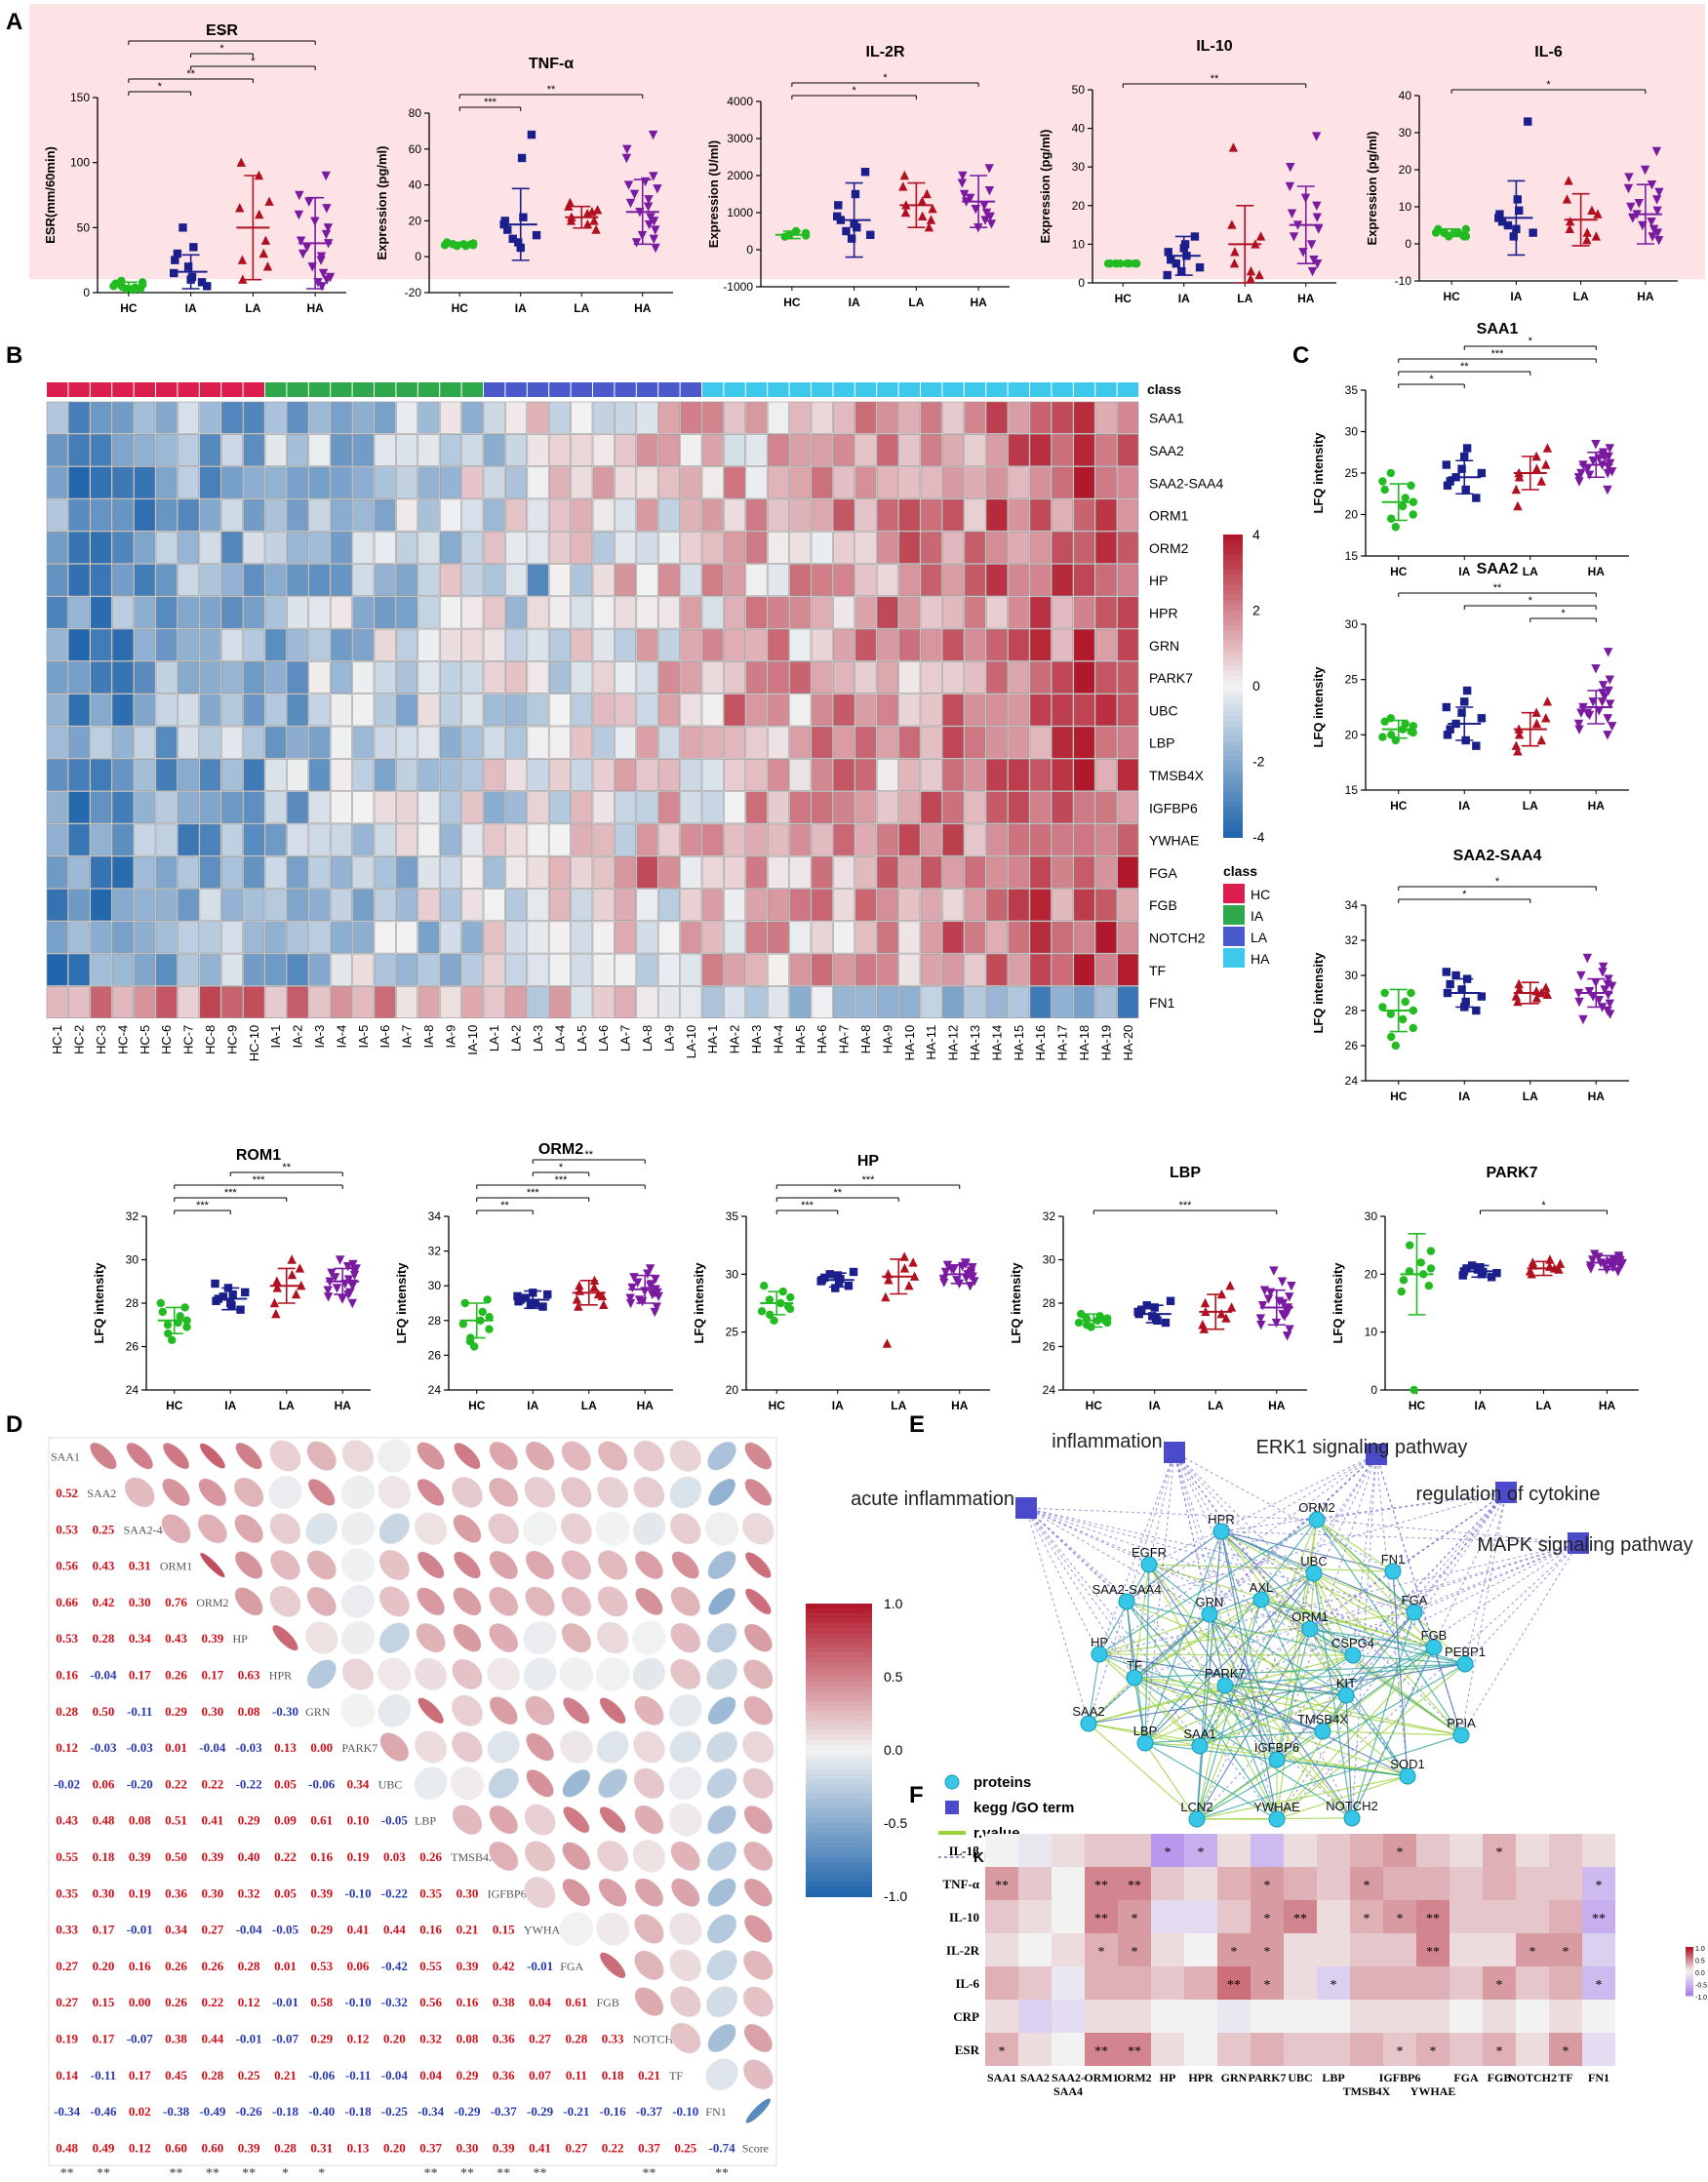 This screenshot has width=1708, height=2182. What do you see at coordinates (1225, 1673) in the screenshot?
I see `protein-label: PARK7` at bounding box center [1225, 1673].